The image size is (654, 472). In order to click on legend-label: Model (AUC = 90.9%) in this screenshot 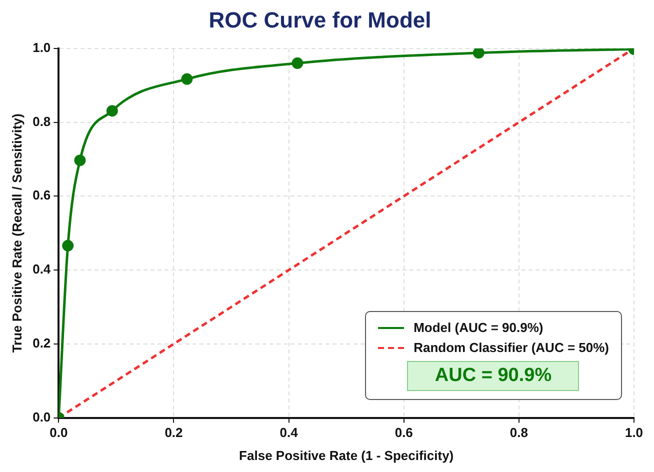, I will do `click(479, 327)`.